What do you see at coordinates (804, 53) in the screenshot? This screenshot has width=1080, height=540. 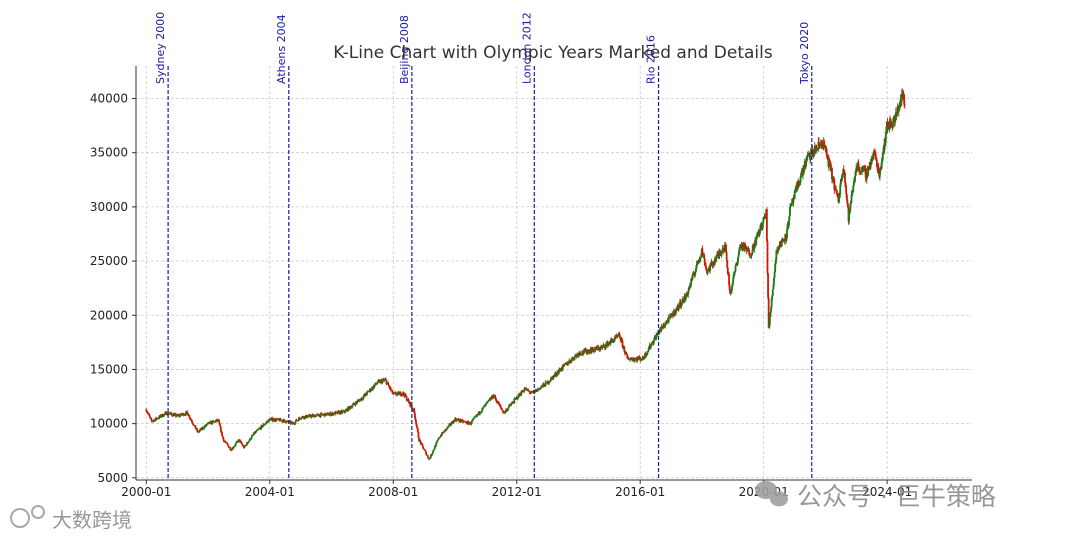 I see `olympic-event-label: Tokyo 2020` at bounding box center [804, 53].